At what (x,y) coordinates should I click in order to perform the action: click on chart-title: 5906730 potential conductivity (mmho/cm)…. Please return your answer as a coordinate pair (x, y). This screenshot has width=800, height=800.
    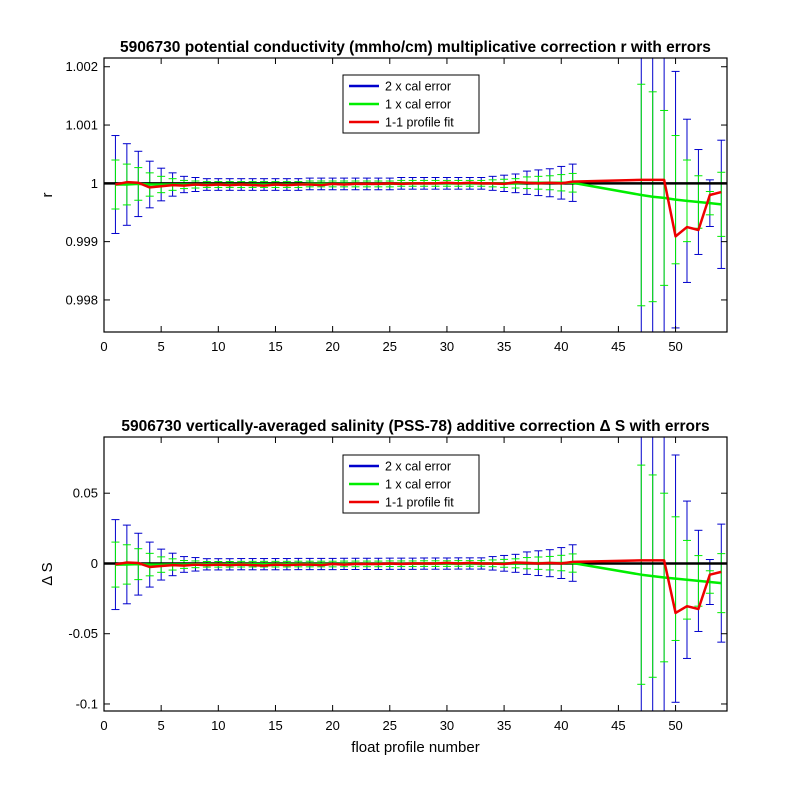
    Looking at the image, I should click on (415, 47).